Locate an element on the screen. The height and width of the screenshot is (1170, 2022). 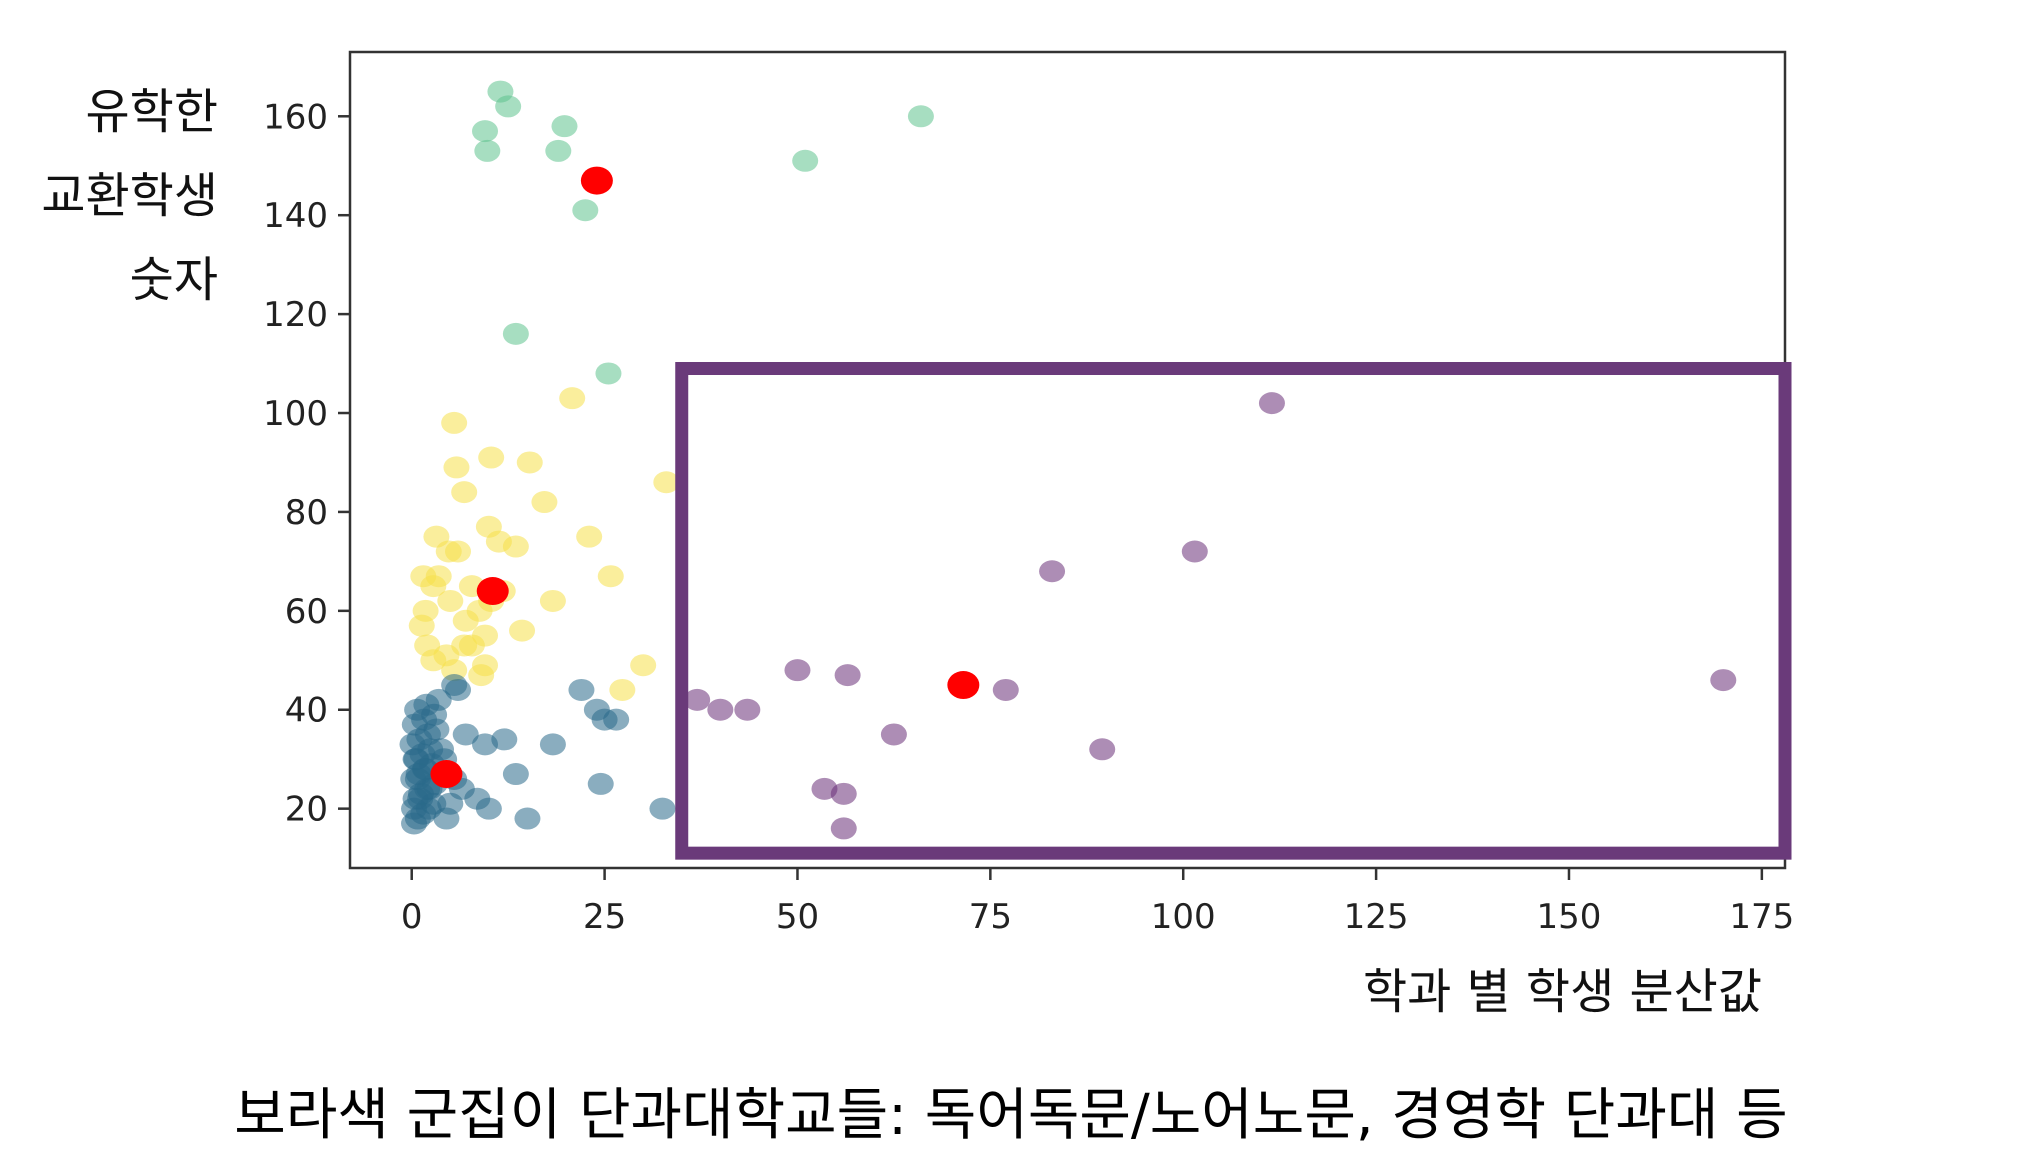
x-tick-label: 50 is located at coordinates (797, 917).